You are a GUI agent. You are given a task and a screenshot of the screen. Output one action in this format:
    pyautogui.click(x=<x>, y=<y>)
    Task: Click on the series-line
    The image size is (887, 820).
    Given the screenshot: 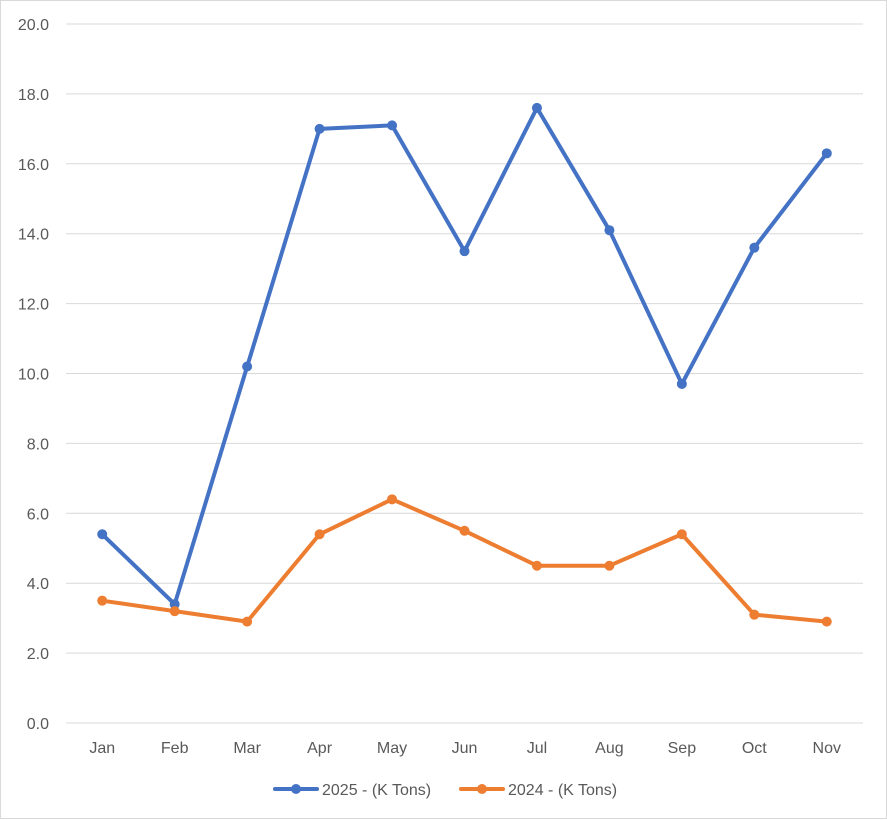 What is the action you would take?
    pyautogui.click(x=464, y=560)
    